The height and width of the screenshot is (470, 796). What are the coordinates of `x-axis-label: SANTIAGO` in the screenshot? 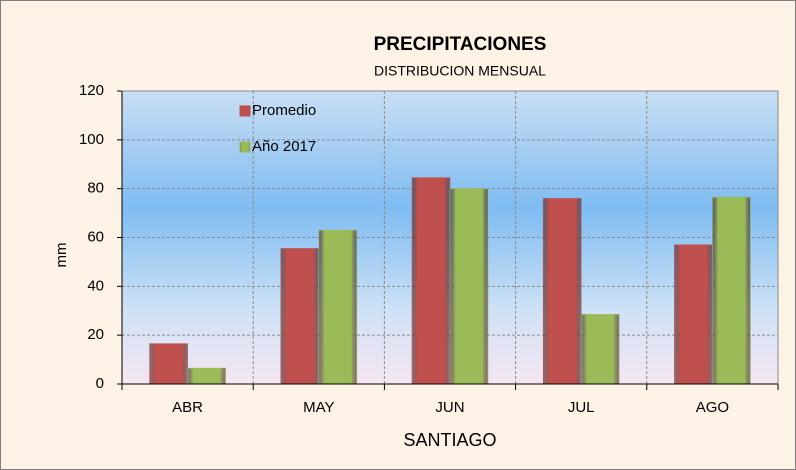 It's located at (449, 440).